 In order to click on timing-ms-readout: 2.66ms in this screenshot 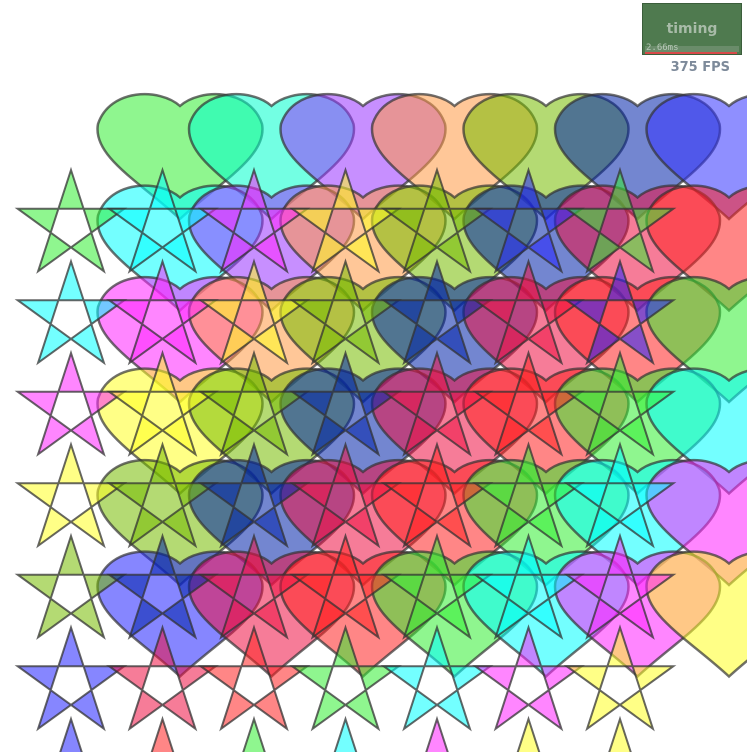, I will do `click(662, 48)`.